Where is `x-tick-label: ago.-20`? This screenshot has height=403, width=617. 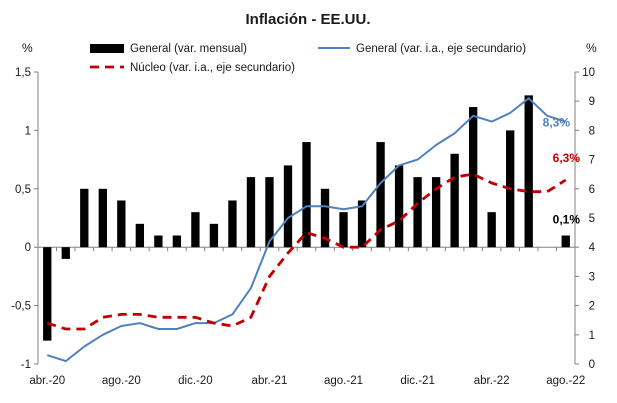 x-tick-label: ago.-20 is located at coordinates (121, 381).